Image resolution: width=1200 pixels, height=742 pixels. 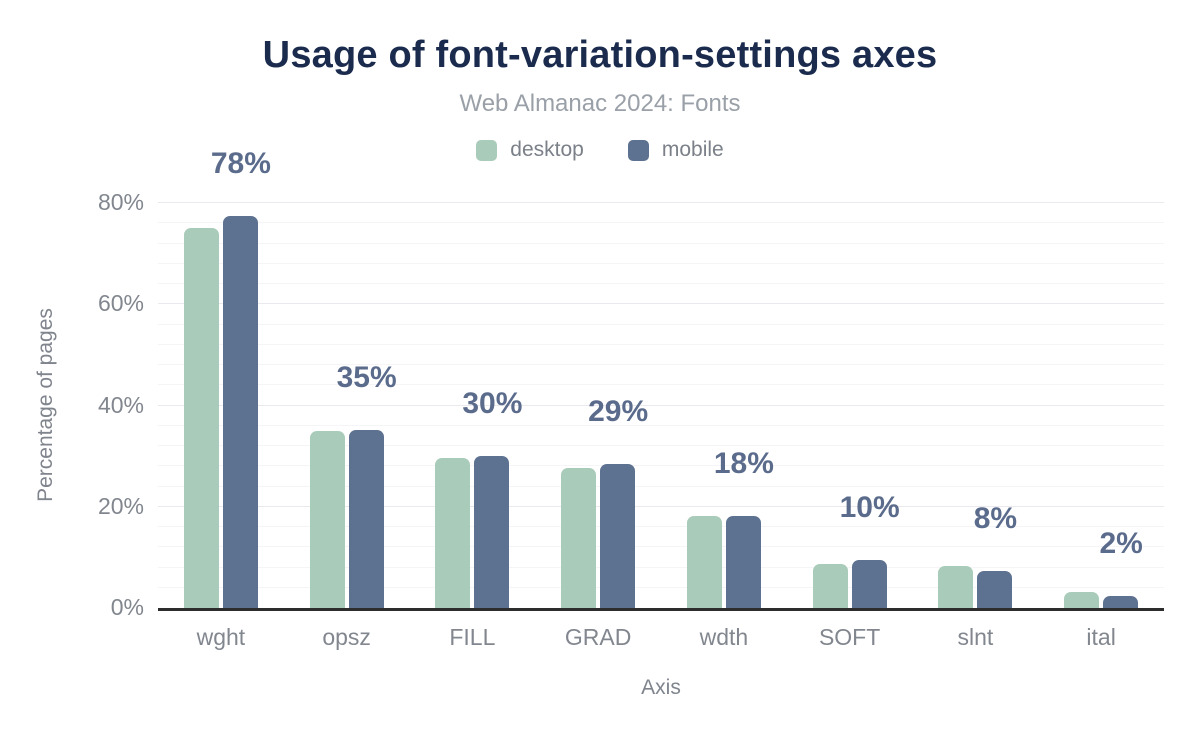 What do you see at coordinates (221, 637) in the screenshot?
I see `x-tick-label-wght: wght` at bounding box center [221, 637].